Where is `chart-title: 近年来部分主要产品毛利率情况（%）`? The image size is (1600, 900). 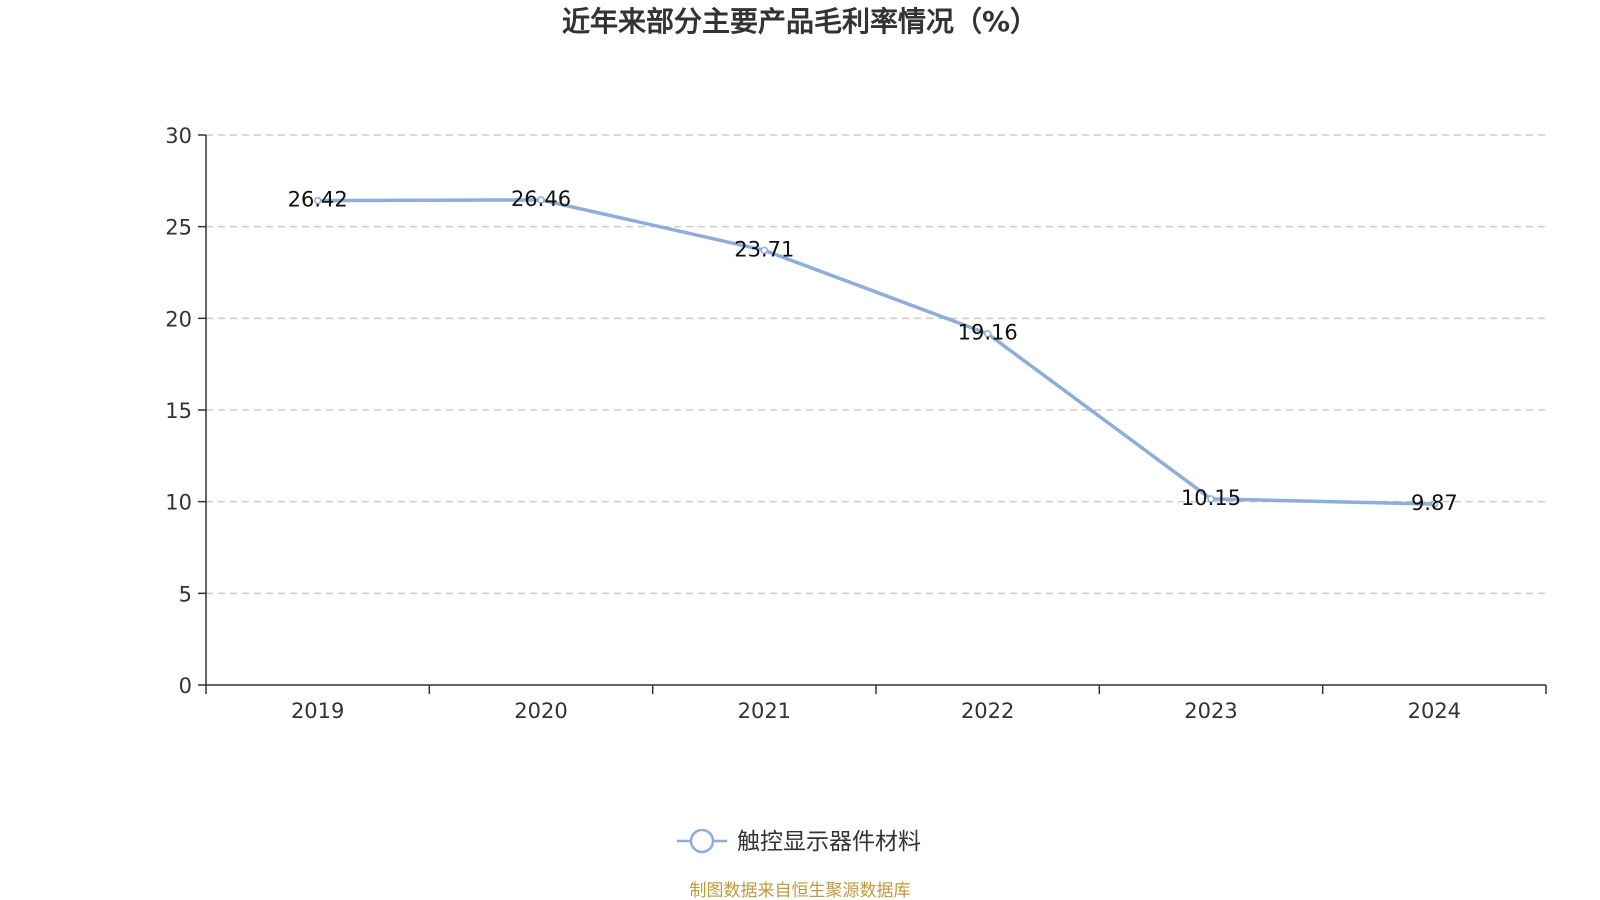 chart-title: 近年来部分主要产品毛利率情况（%） is located at coordinates (800, 21).